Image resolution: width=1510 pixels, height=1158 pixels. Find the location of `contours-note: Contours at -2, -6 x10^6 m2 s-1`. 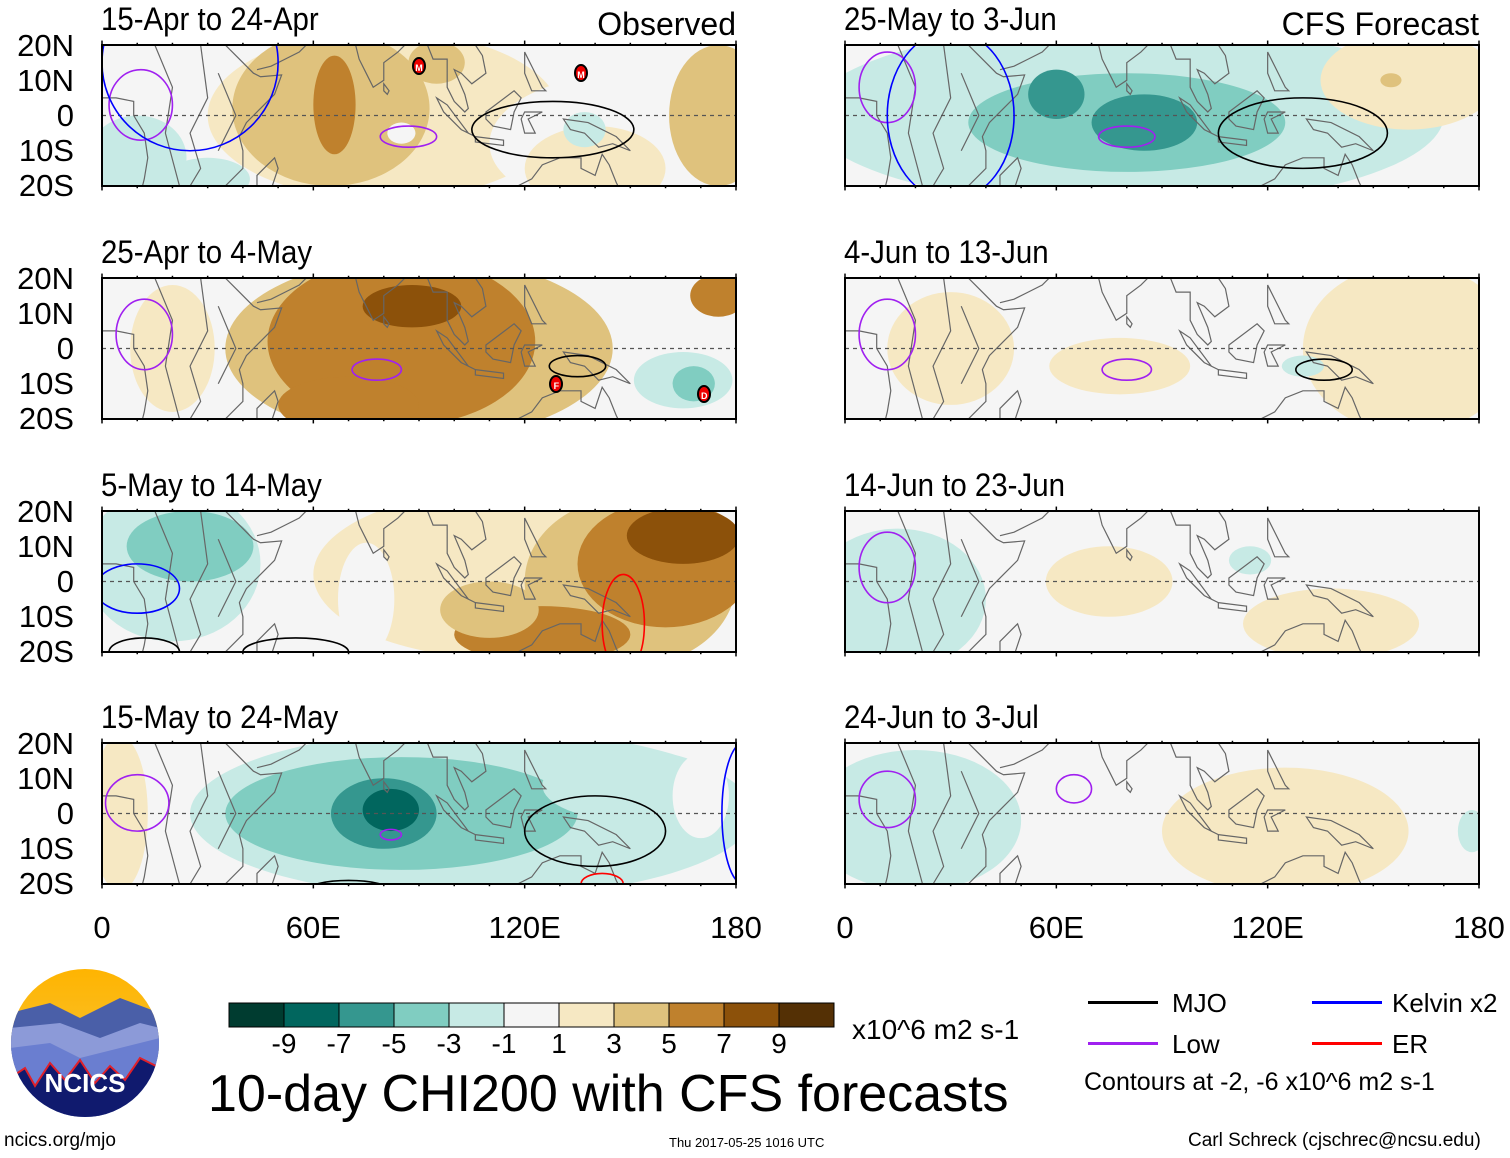

contours-note: Contours at -2, -6 x10^6 m2 s-1 is located at coordinates (1259, 1082).